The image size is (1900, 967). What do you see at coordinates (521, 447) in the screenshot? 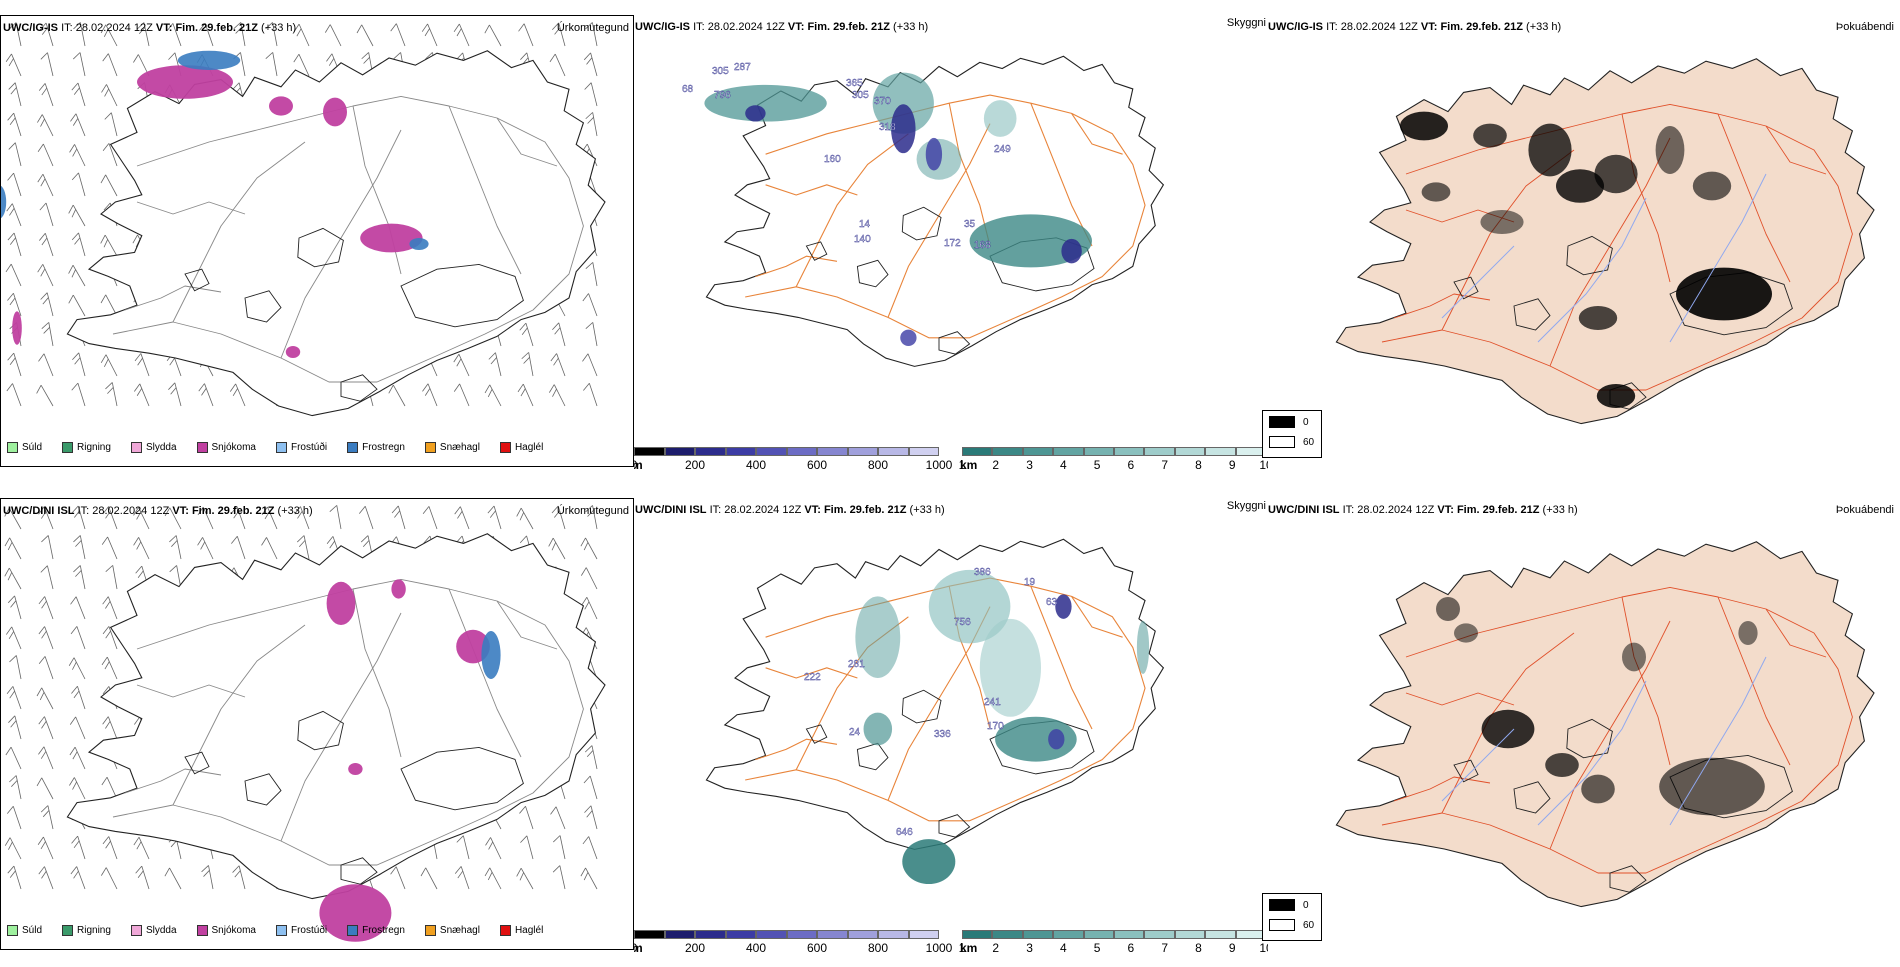
I see `legend-item: Haglél` at bounding box center [521, 447].